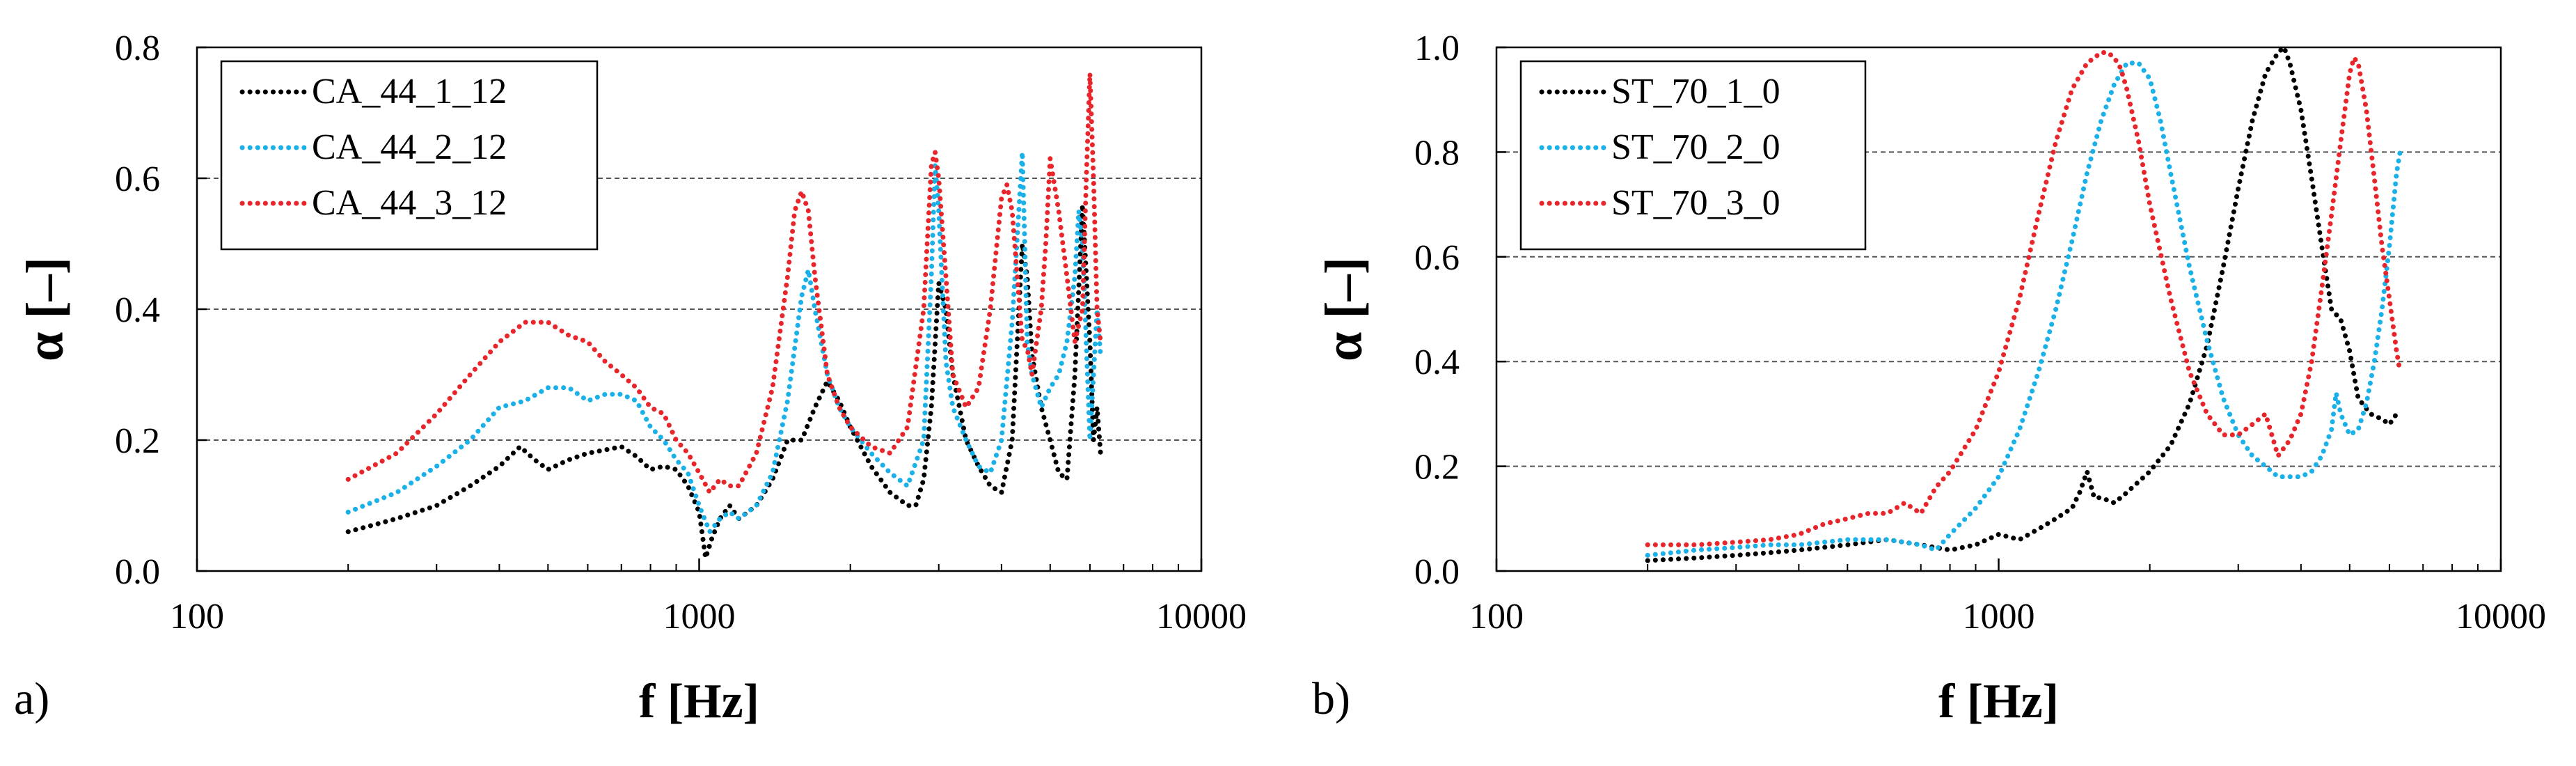 This screenshot has height=766, width=2576. Describe the element at coordinates (1331, 699) in the screenshot. I see `panel-label: b)` at that location.